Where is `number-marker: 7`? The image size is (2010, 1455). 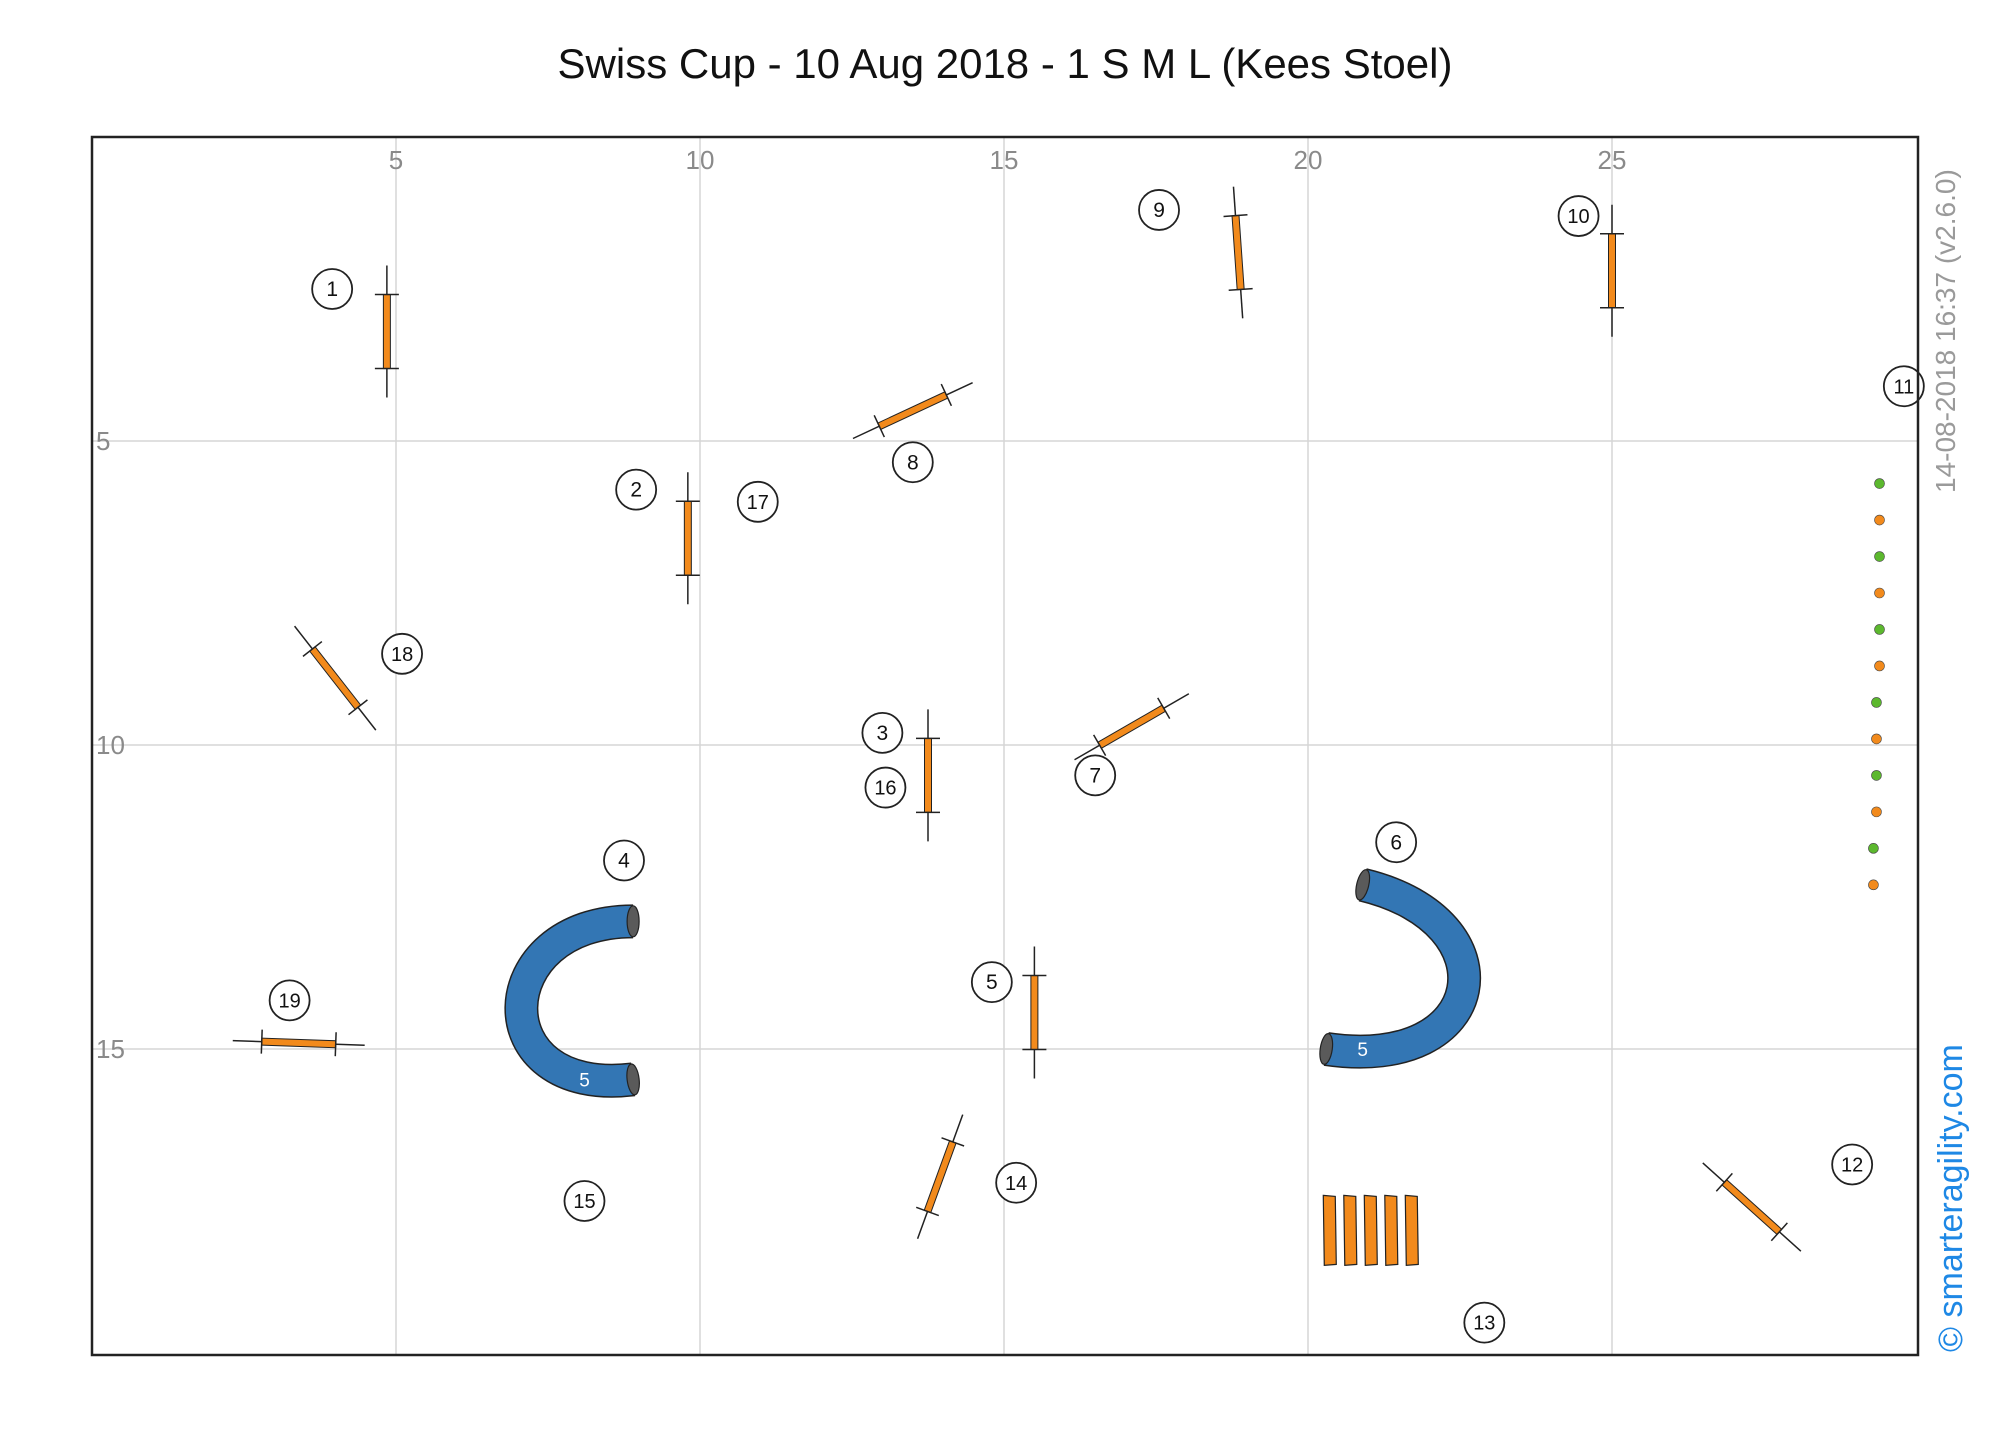 number-marker: 7 is located at coordinates (1095, 775).